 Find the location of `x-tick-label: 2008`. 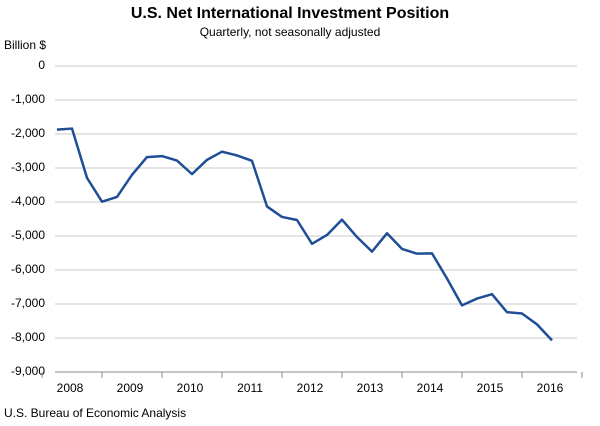

x-tick-label: 2008 is located at coordinates (70, 388).